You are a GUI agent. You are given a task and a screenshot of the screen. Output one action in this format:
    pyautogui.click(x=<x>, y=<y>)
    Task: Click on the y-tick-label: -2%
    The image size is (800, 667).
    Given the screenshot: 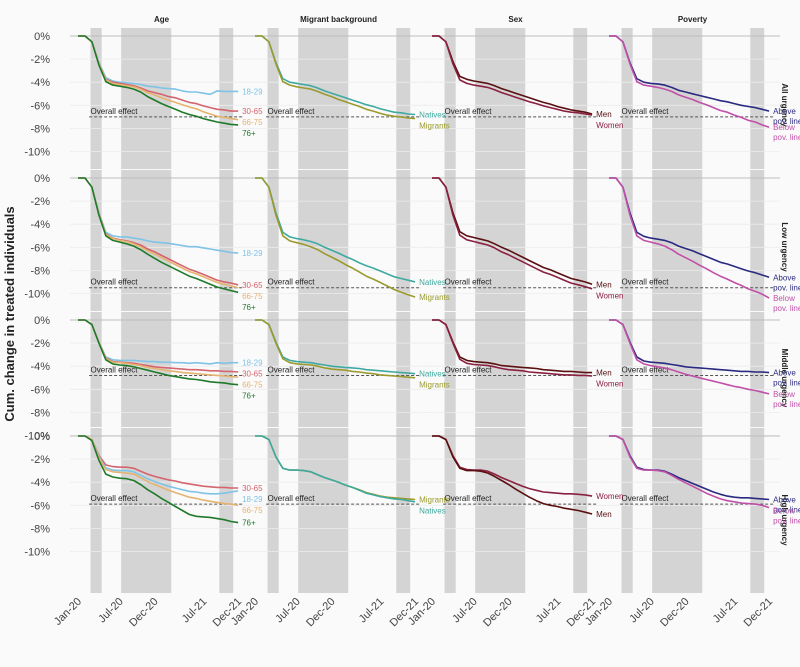 What is the action you would take?
    pyautogui.click(x=40, y=460)
    